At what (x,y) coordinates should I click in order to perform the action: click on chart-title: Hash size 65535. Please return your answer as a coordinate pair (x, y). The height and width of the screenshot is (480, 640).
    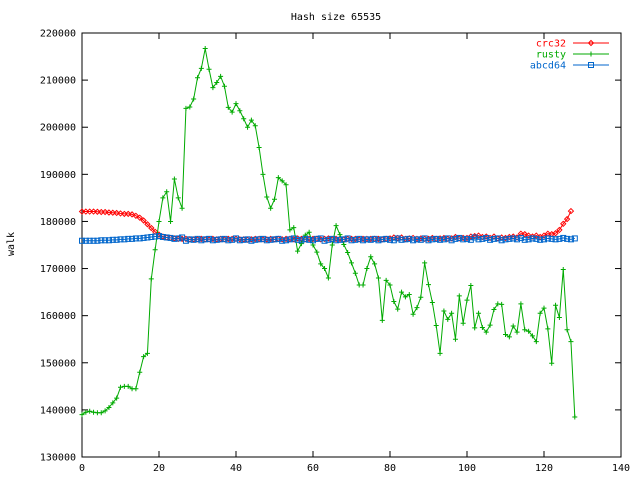
    Looking at the image, I should click on (336, 17).